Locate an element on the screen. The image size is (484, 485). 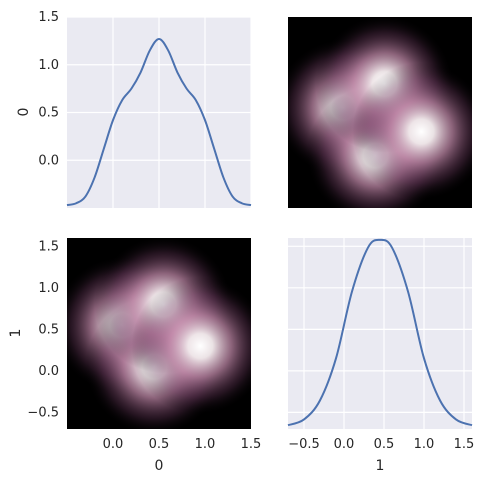
ytick-label: −0.5 is located at coordinates (43, 412).